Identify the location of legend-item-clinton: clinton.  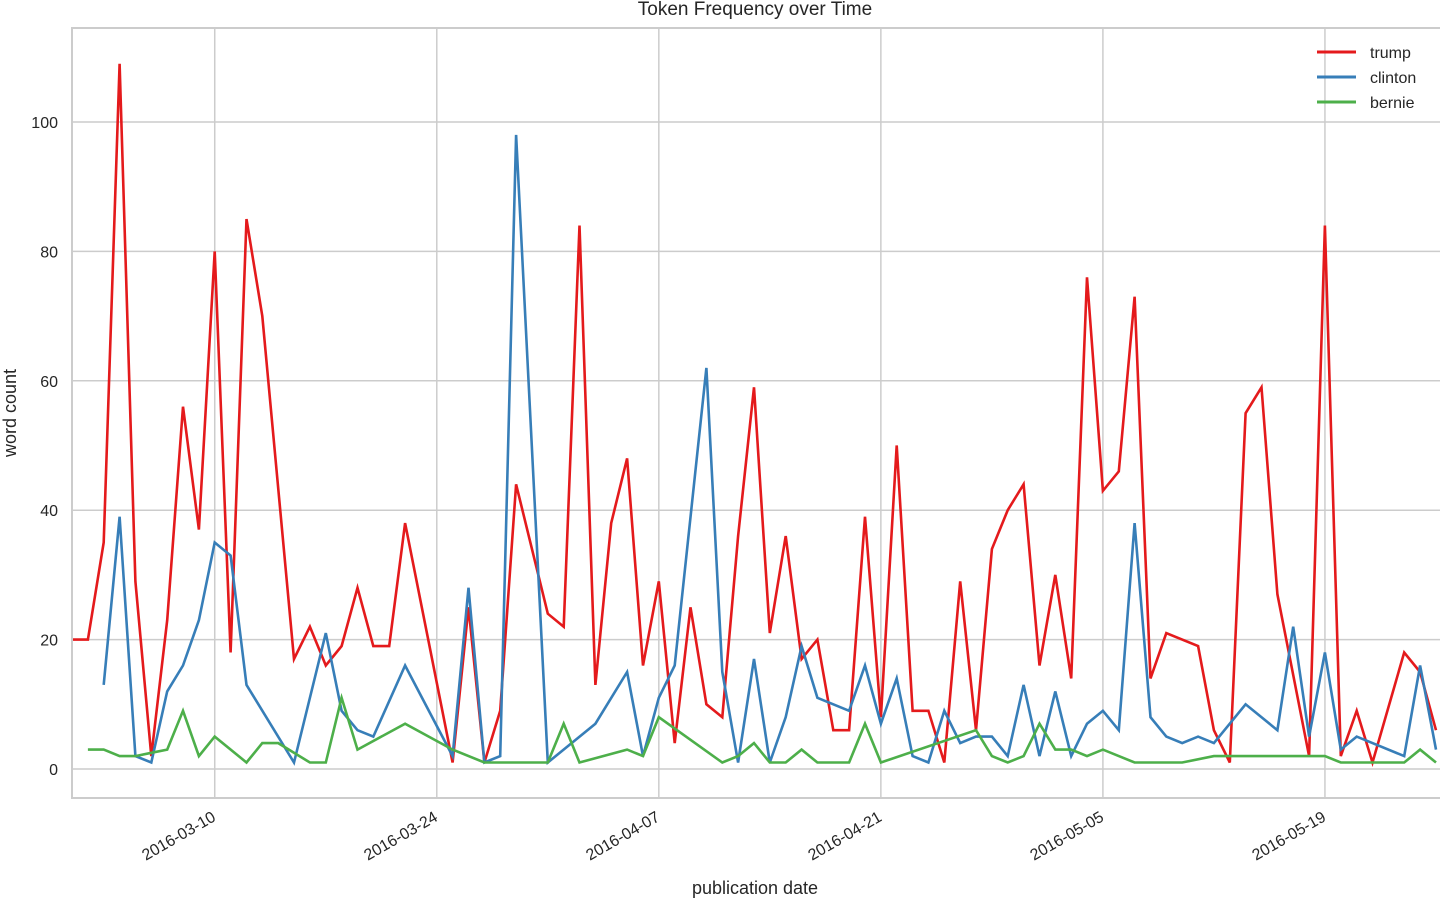
(1366, 78).